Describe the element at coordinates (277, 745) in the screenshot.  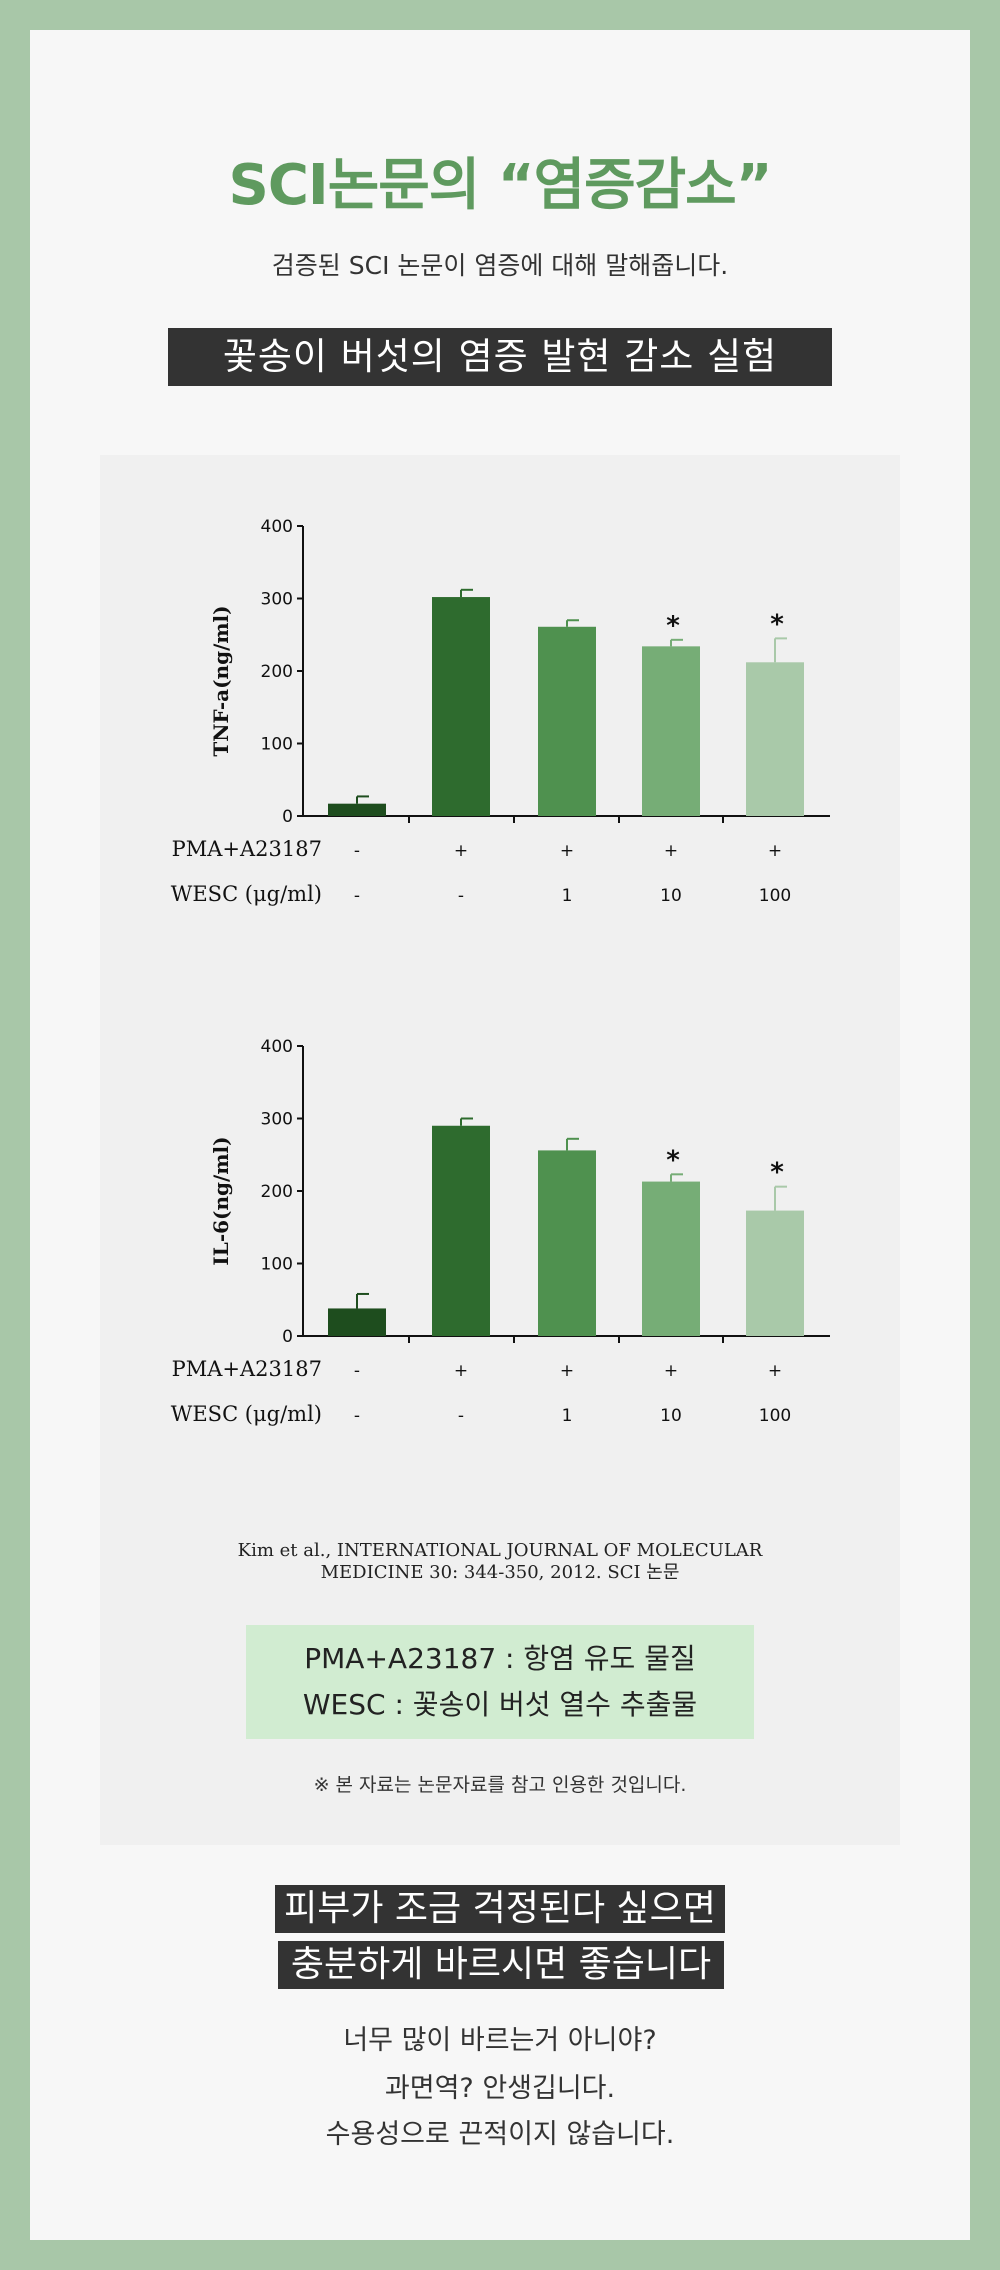
I see `tnf-y-tick-label: 100` at that location.